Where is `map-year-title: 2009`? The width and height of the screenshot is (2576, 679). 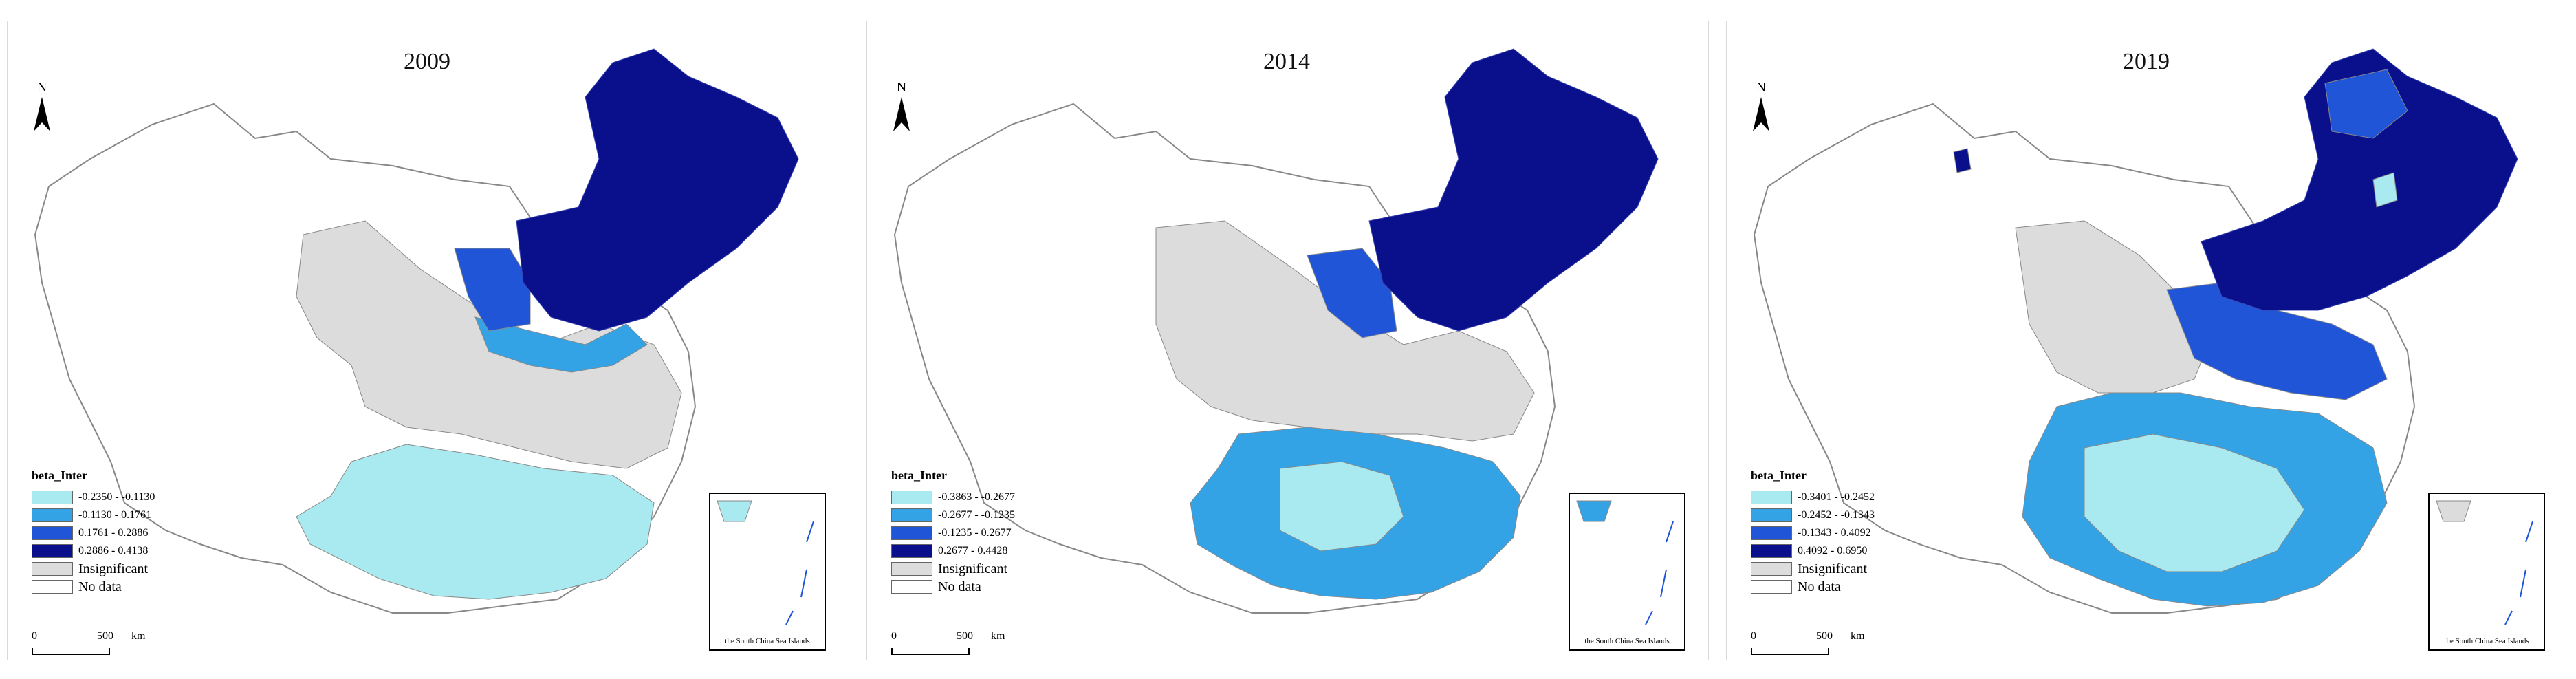 map-year-title: 2009 is located at coordinates (427, 61).